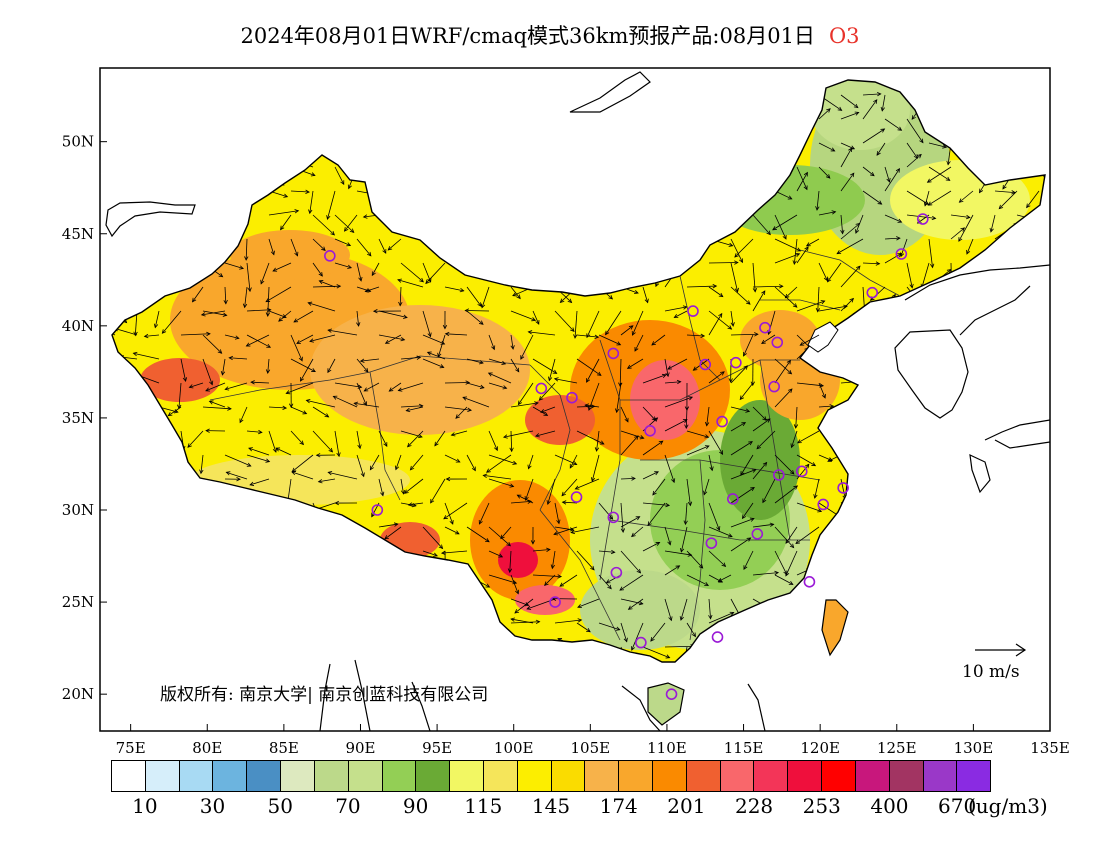 The height and width of the screenshot is (850, 1100). Describe the element at coordinates (666, 704) in the screenshot. I see `hainan-island` at that location.